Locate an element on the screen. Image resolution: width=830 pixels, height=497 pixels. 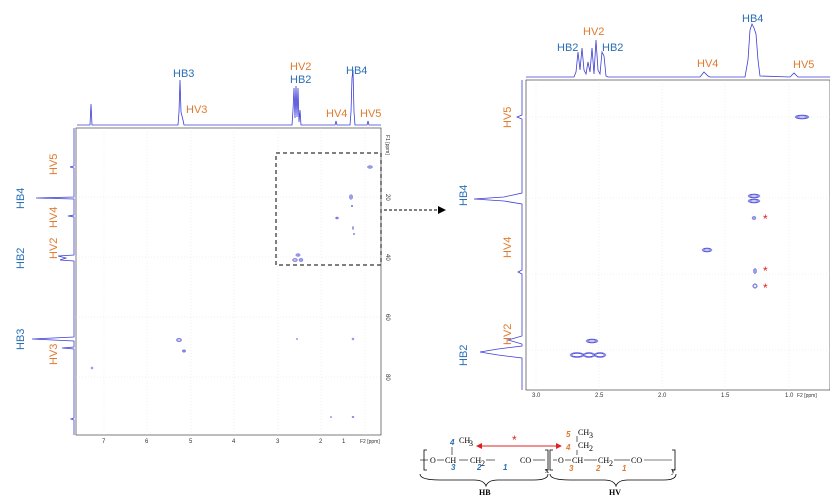
hv-oxygen: O is located at coordinates (561, 460).